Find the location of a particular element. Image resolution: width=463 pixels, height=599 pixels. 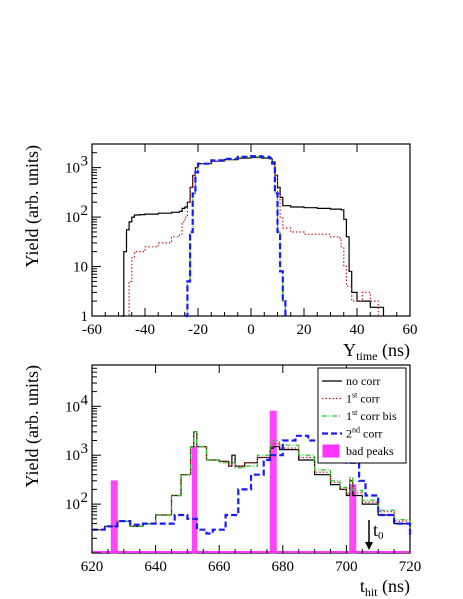

t0-label: t0 is located at coordinates (378, 531).